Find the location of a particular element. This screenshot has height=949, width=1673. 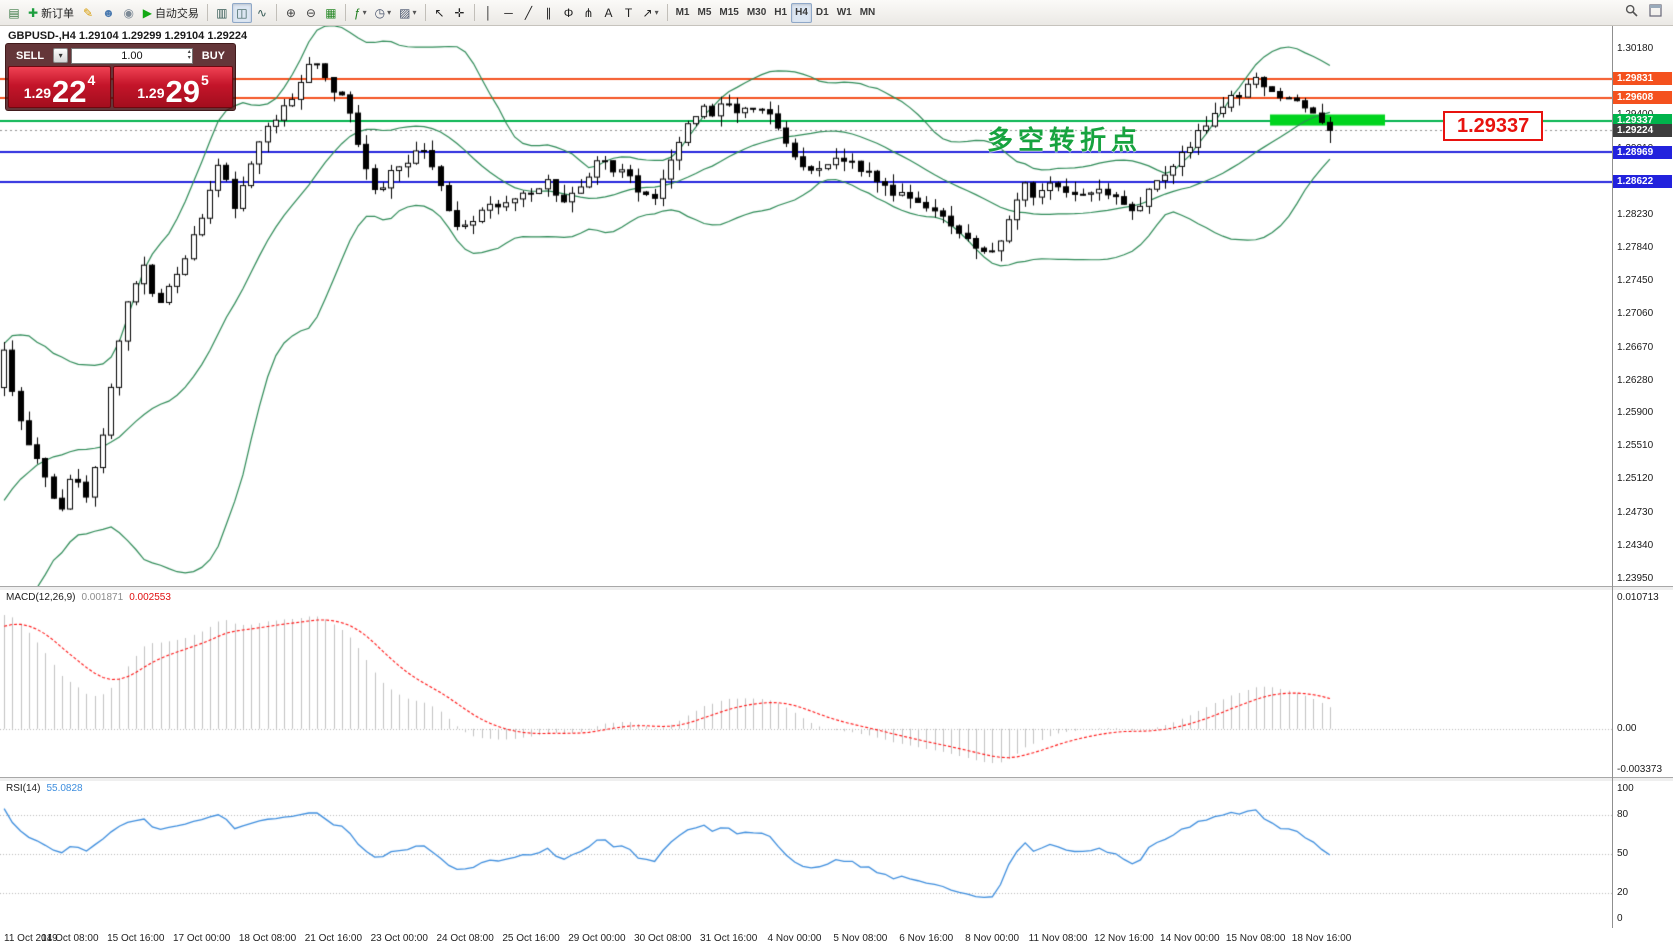

search-icon is located at coordinates (1631, 13).